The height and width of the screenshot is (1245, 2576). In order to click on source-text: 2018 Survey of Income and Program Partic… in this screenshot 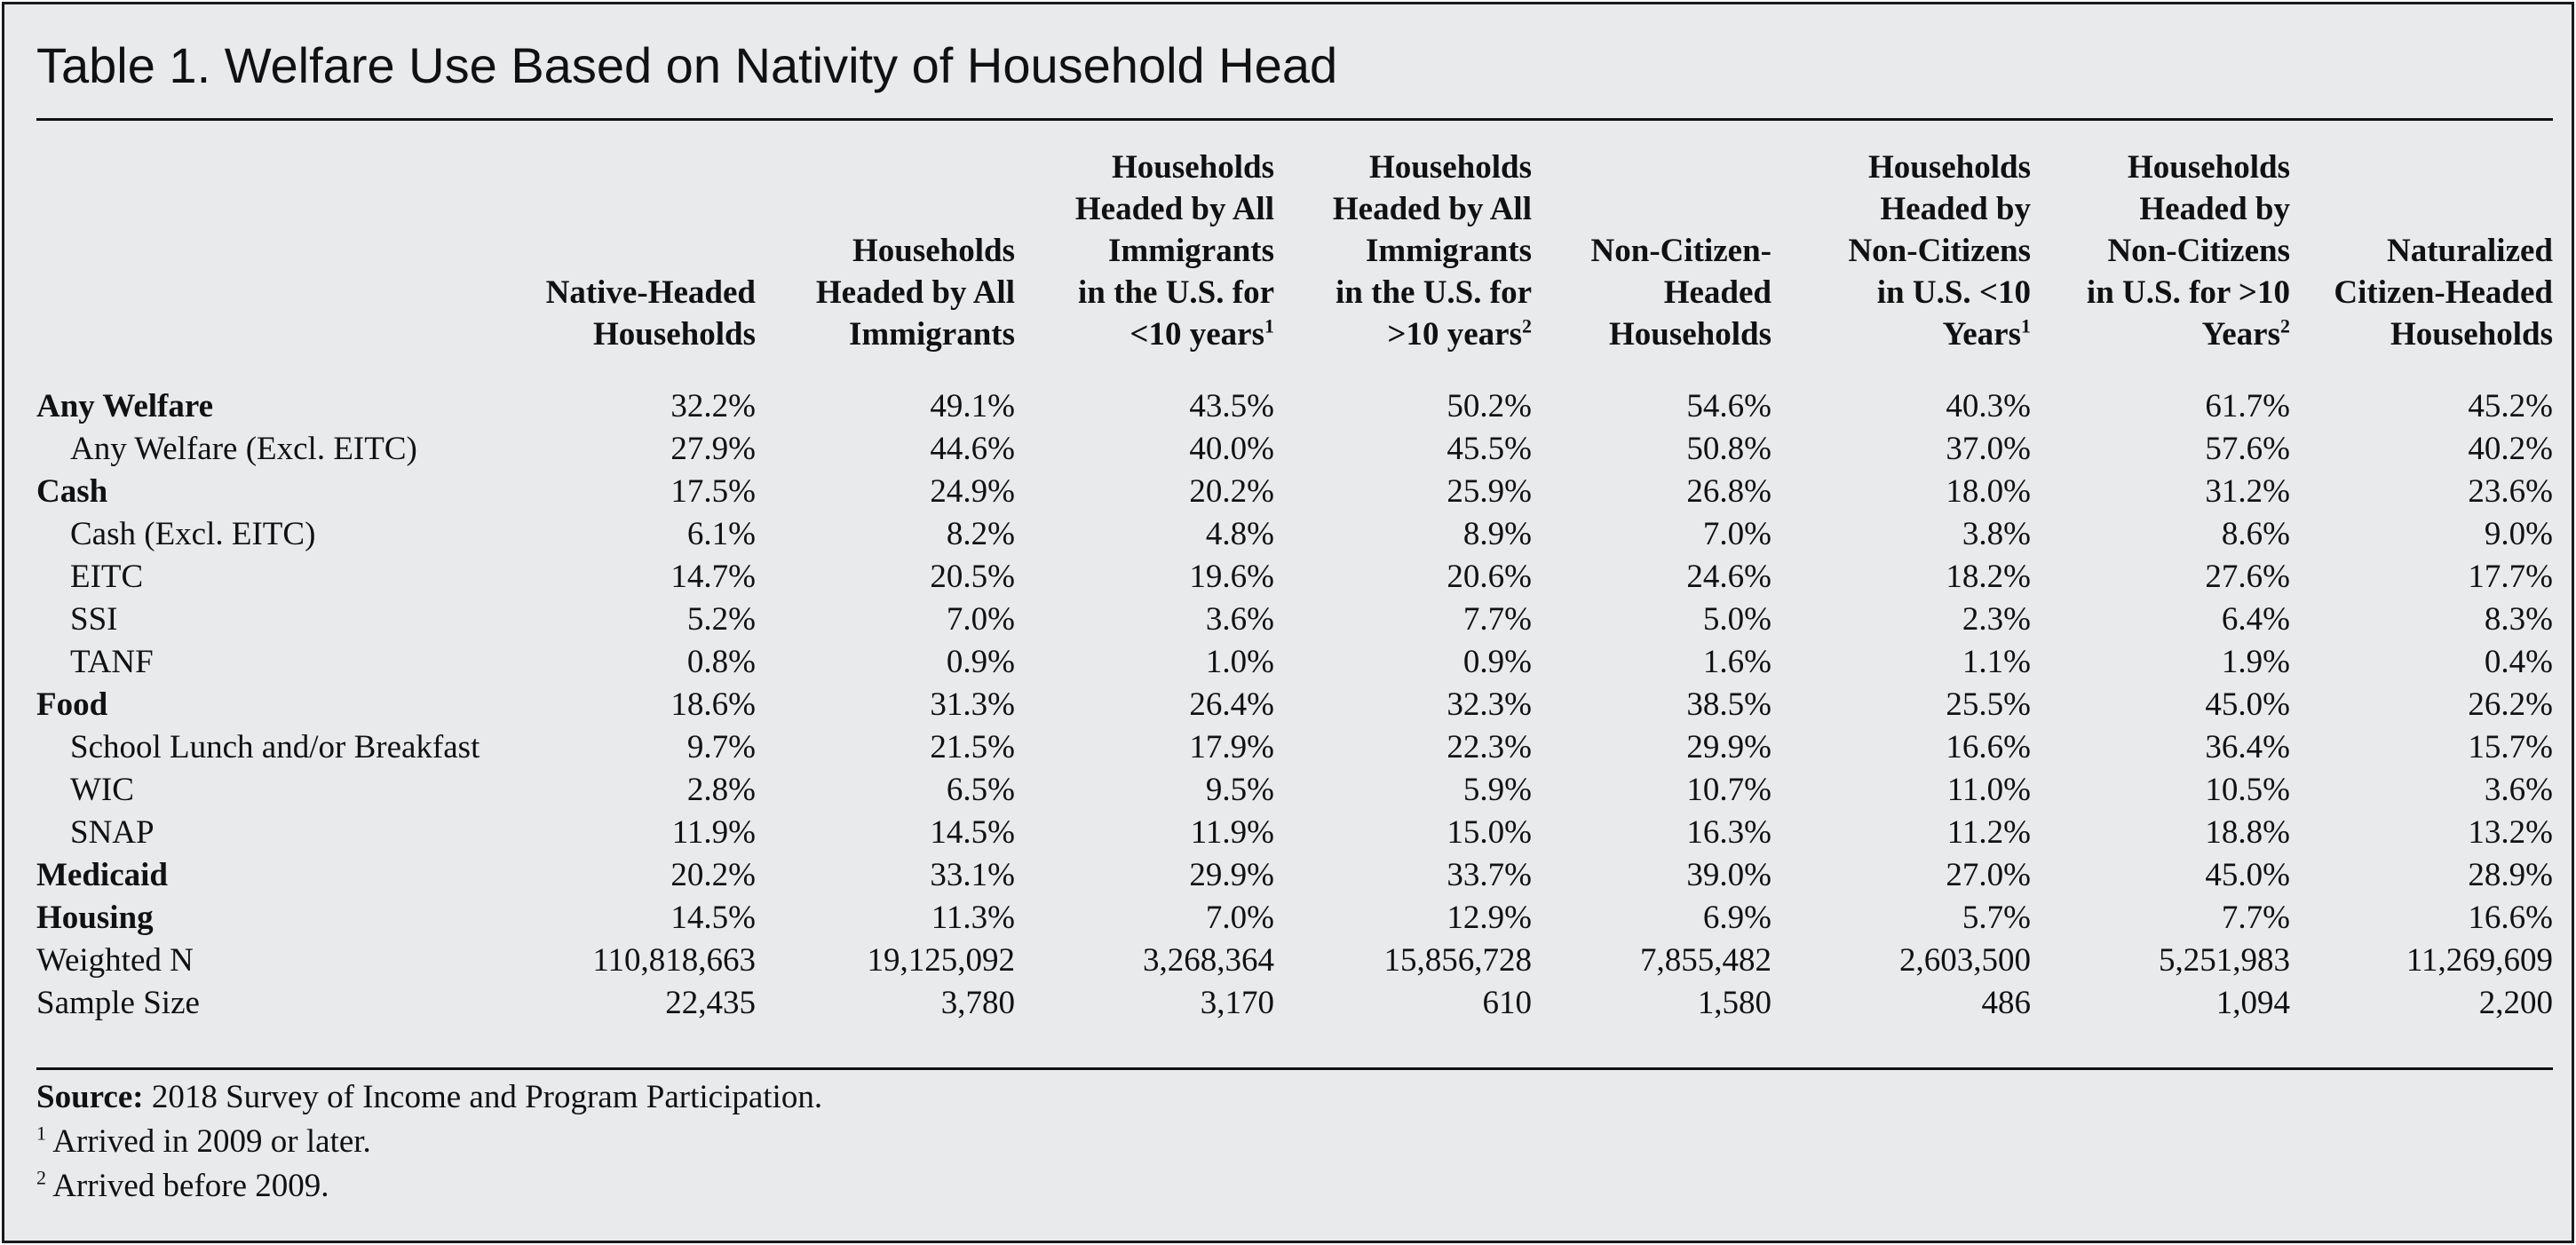, I will do `click(483, 1097)`.